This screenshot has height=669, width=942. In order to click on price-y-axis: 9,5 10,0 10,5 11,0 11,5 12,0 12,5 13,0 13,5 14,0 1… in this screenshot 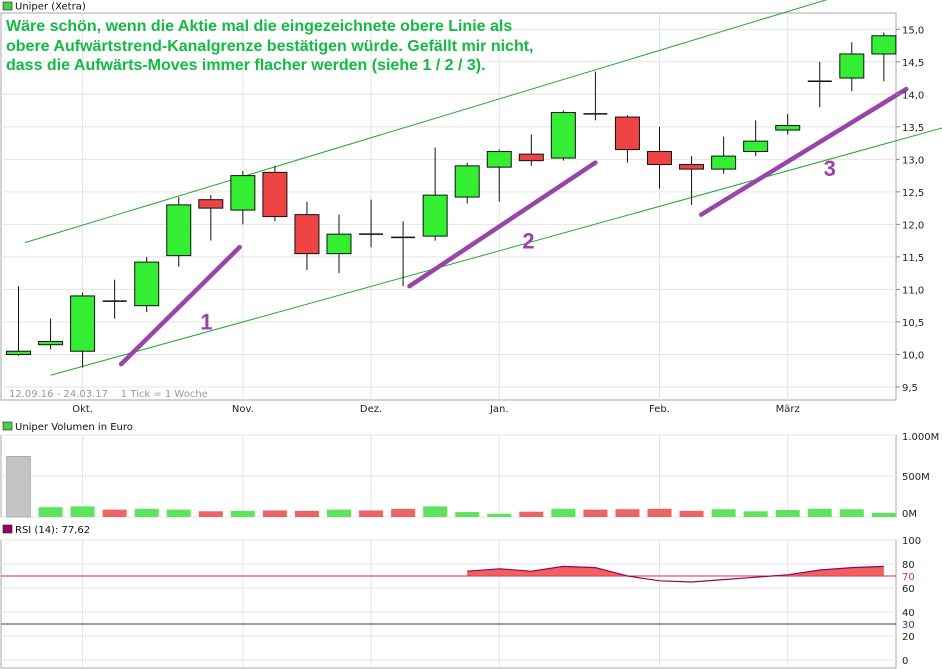, I will do `click(910, 209)`.